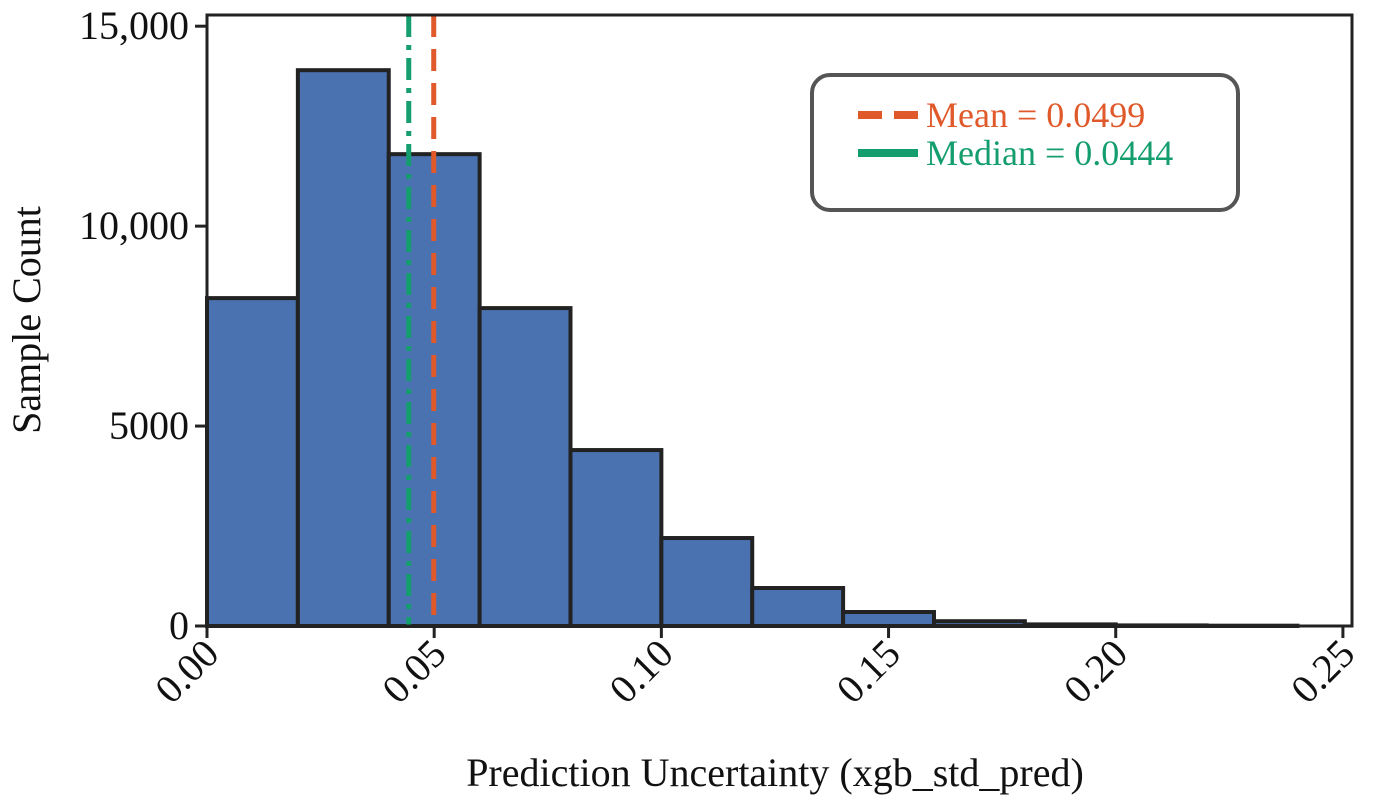 The height and width of the screenshot is (809, 1374). What do you see at coordinates (134, 225) in the screenshot?
I see `y-tick-label: 10,000` at bounding box center [134, 225].